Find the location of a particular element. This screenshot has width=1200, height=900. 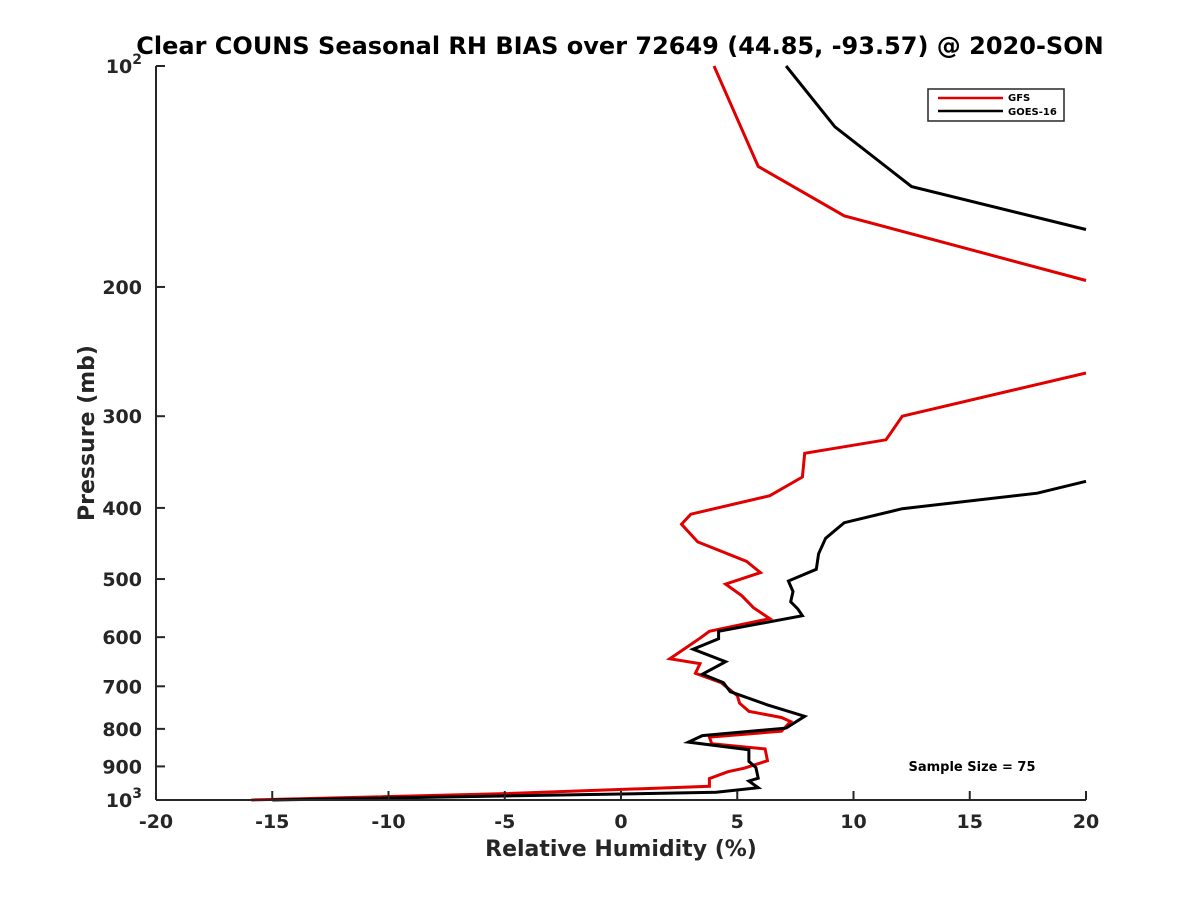

legend: GFS GOES-16 is located at coordinates (996, 105).